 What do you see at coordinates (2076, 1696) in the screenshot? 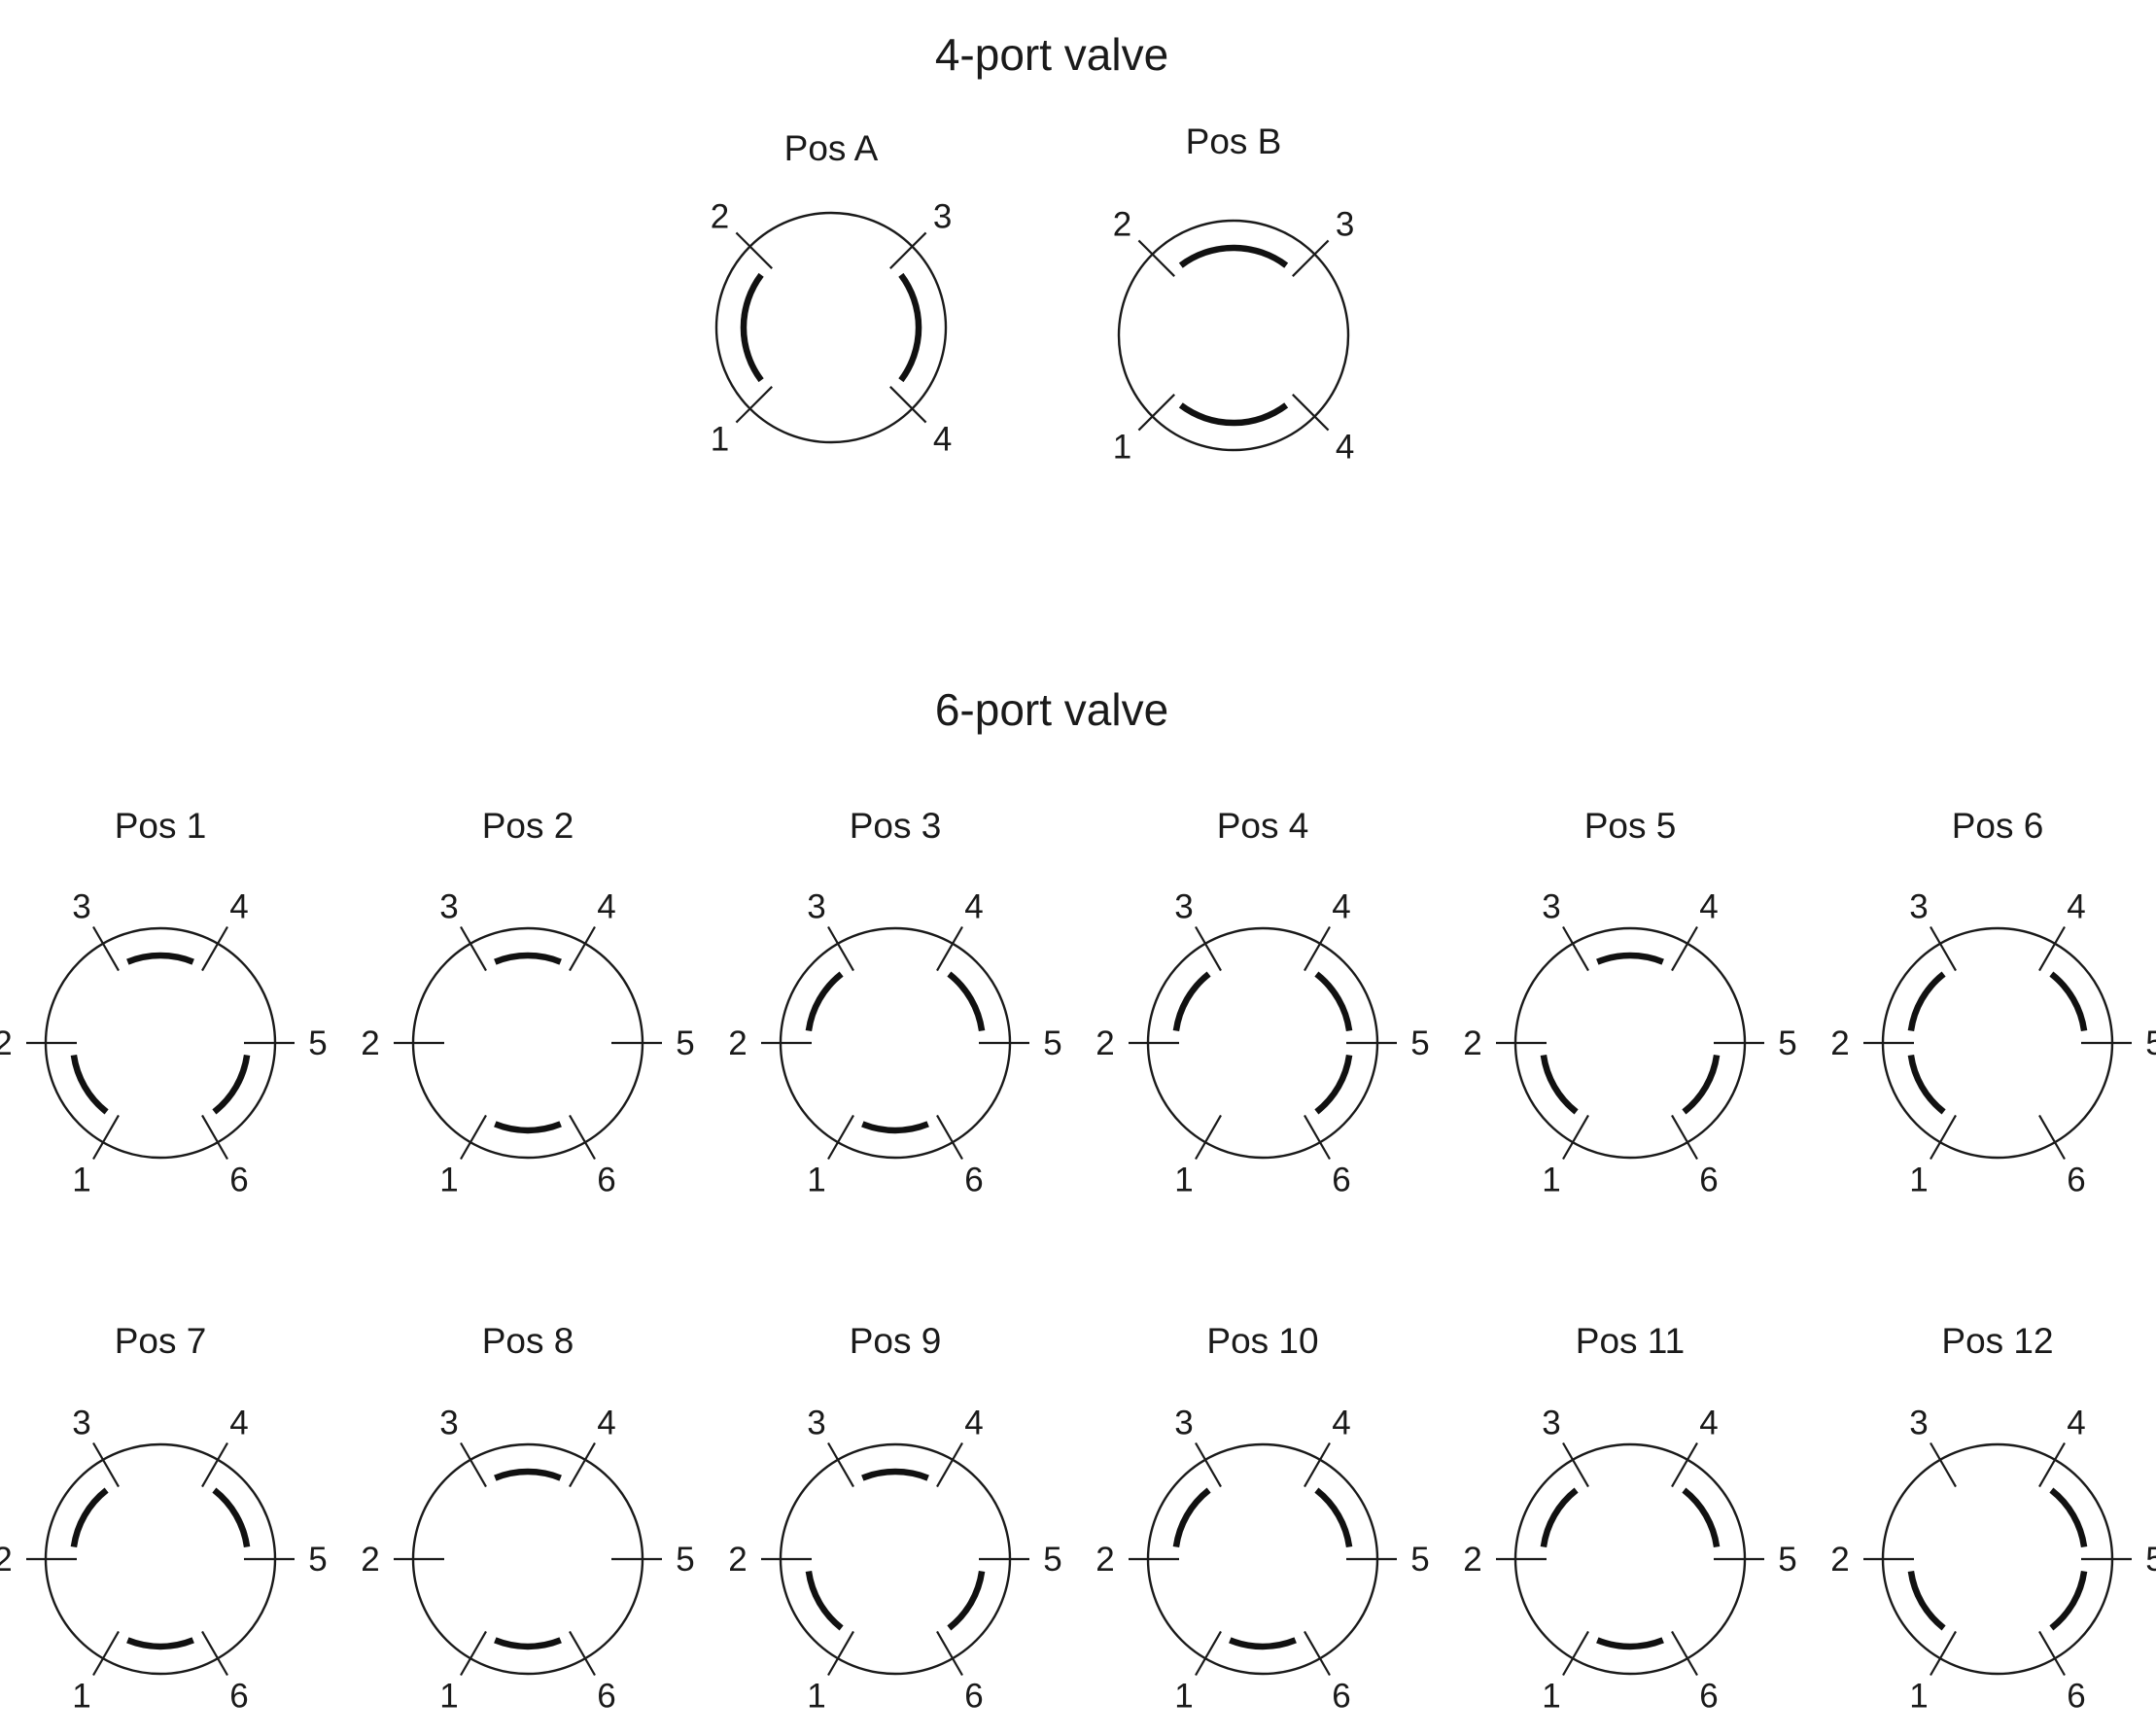
I see `six-port-12-port-6-label: 6` at bounding box center [2076, 1696].